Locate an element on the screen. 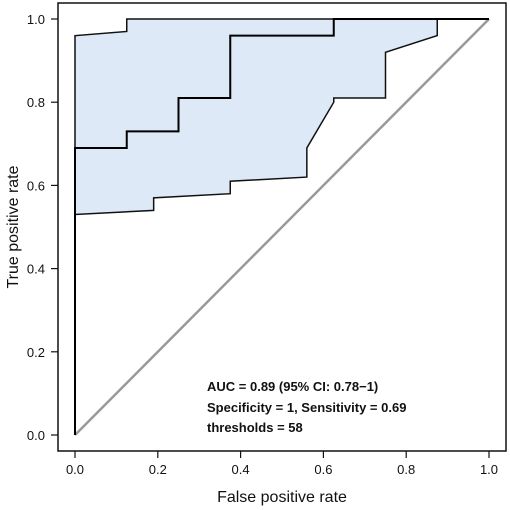  y-tick-label: 0.8 is located at coordinates (36, 102).